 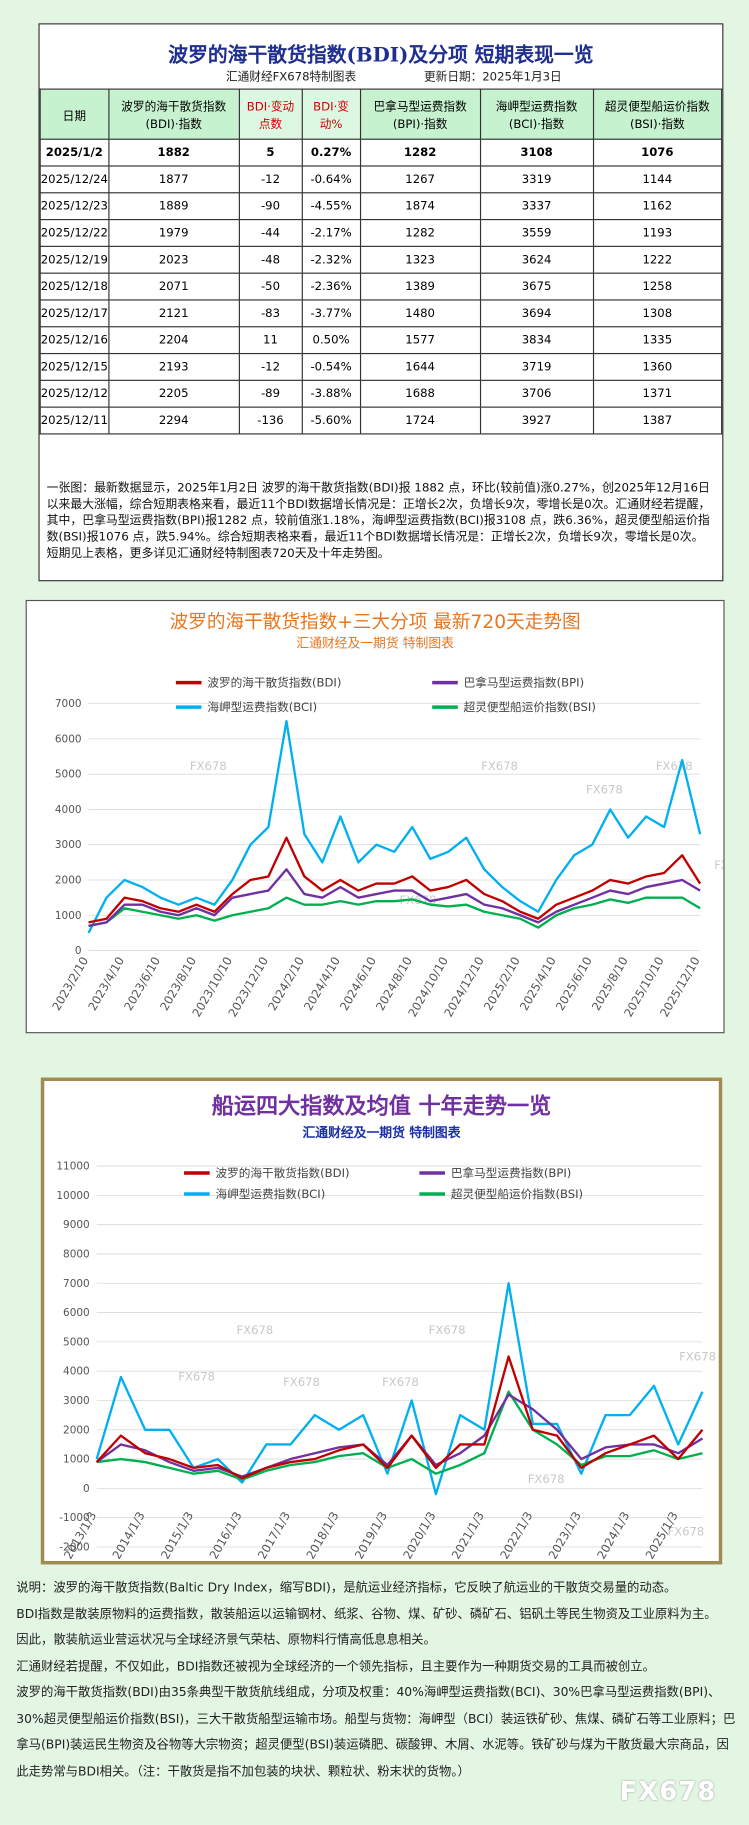 I want to click on table-cell: 1360, so click(x=657, y=366).